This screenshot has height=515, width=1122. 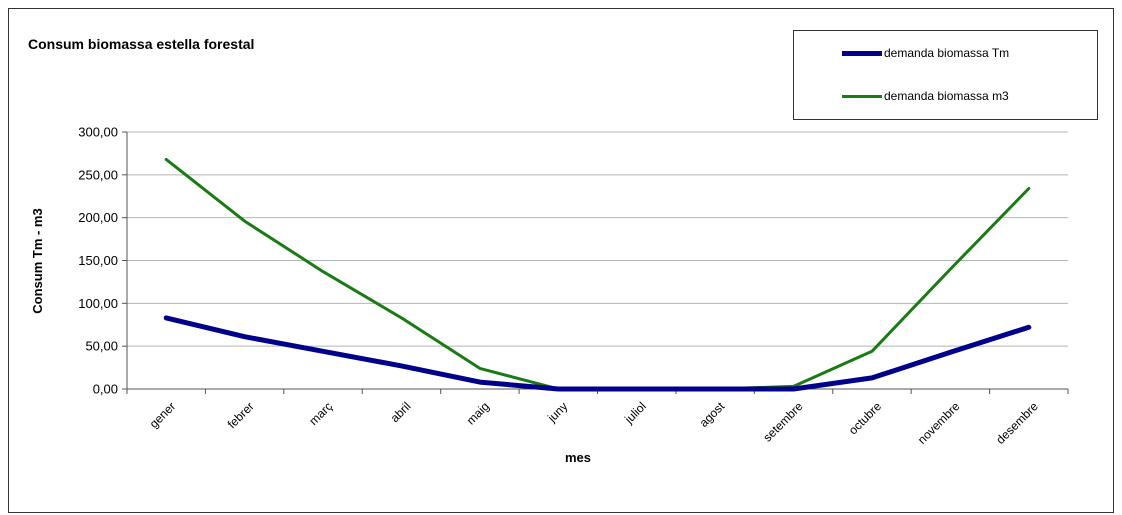 What do you see at coordinates (37, 260) in the screenshot?
I see `y-axis-title: Consum Tm - m3` at bounding box center [37, 260].